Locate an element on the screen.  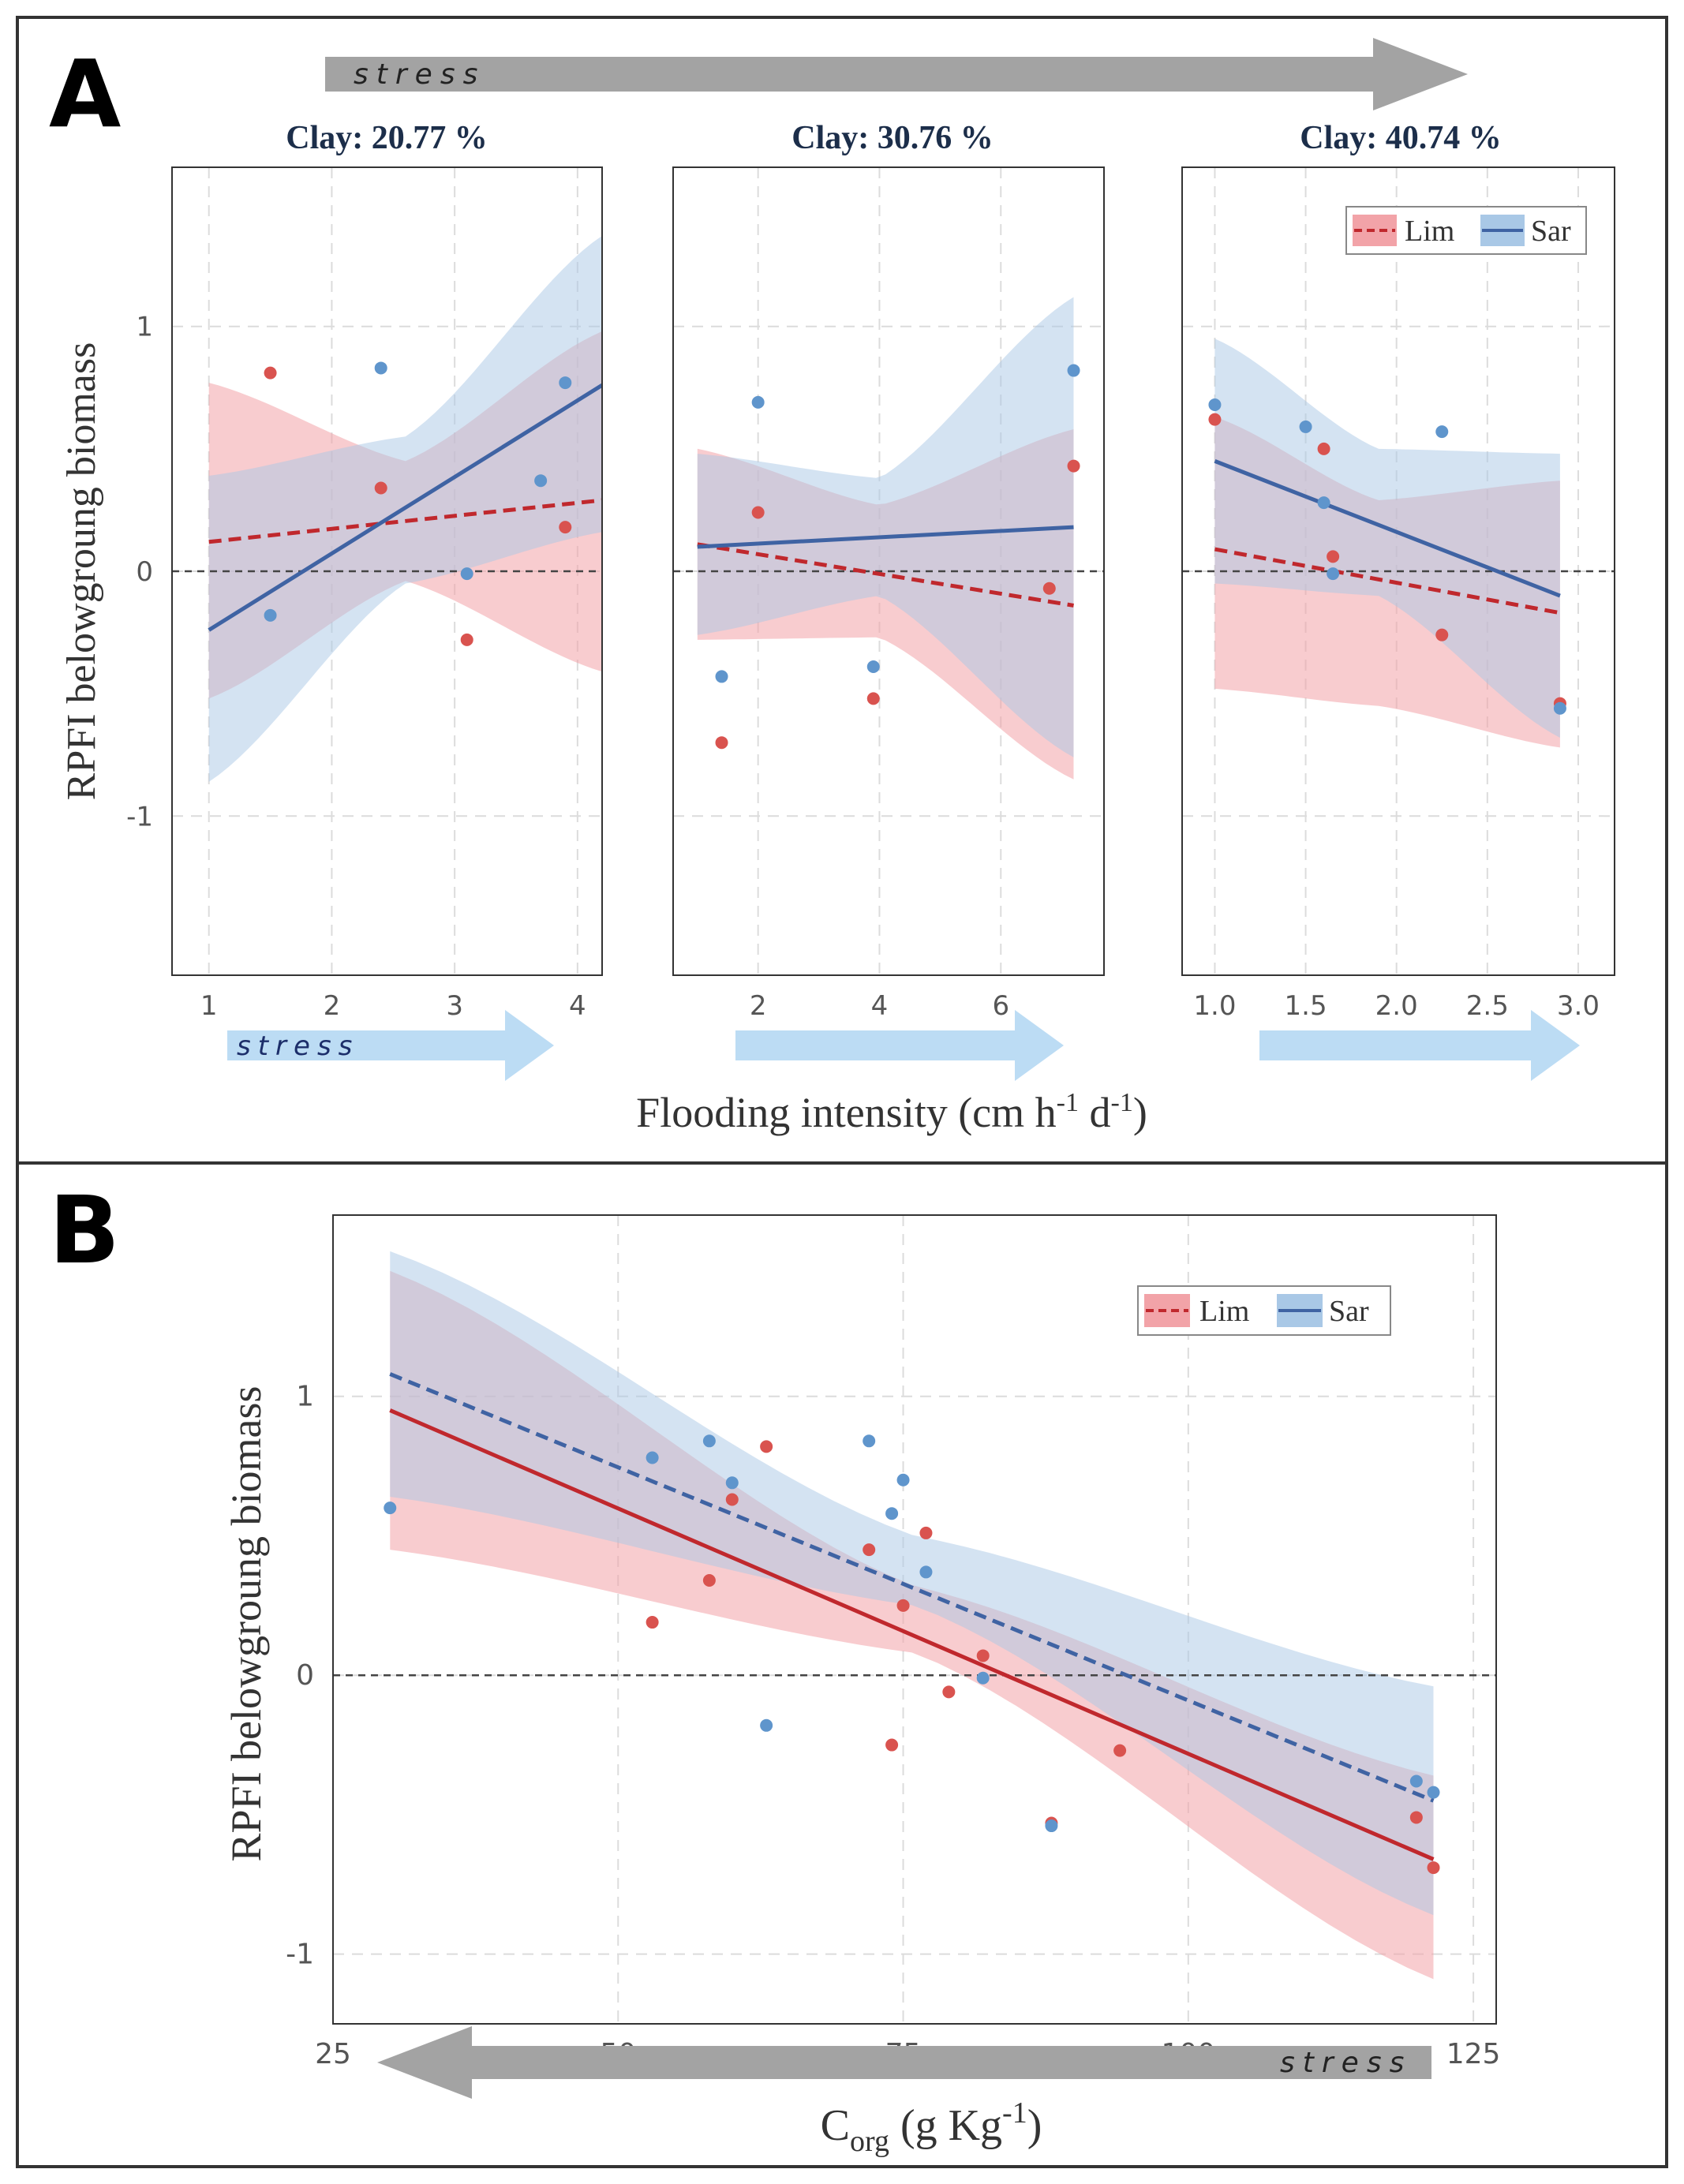
y-tick-label-b-0: -1 is located at coordinates (300, 1955).